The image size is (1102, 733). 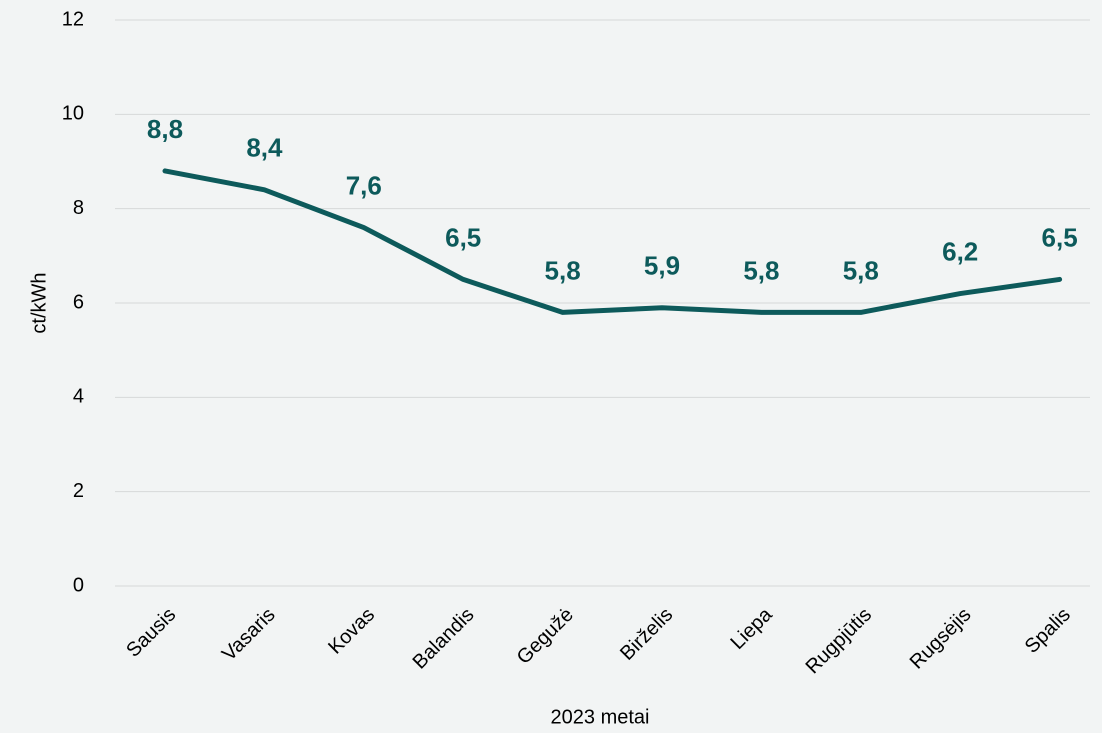 What do you see at coordinates (662, 266) in the screenshot?
I see `data-label: 5,9` at bounding box center [662, 266].